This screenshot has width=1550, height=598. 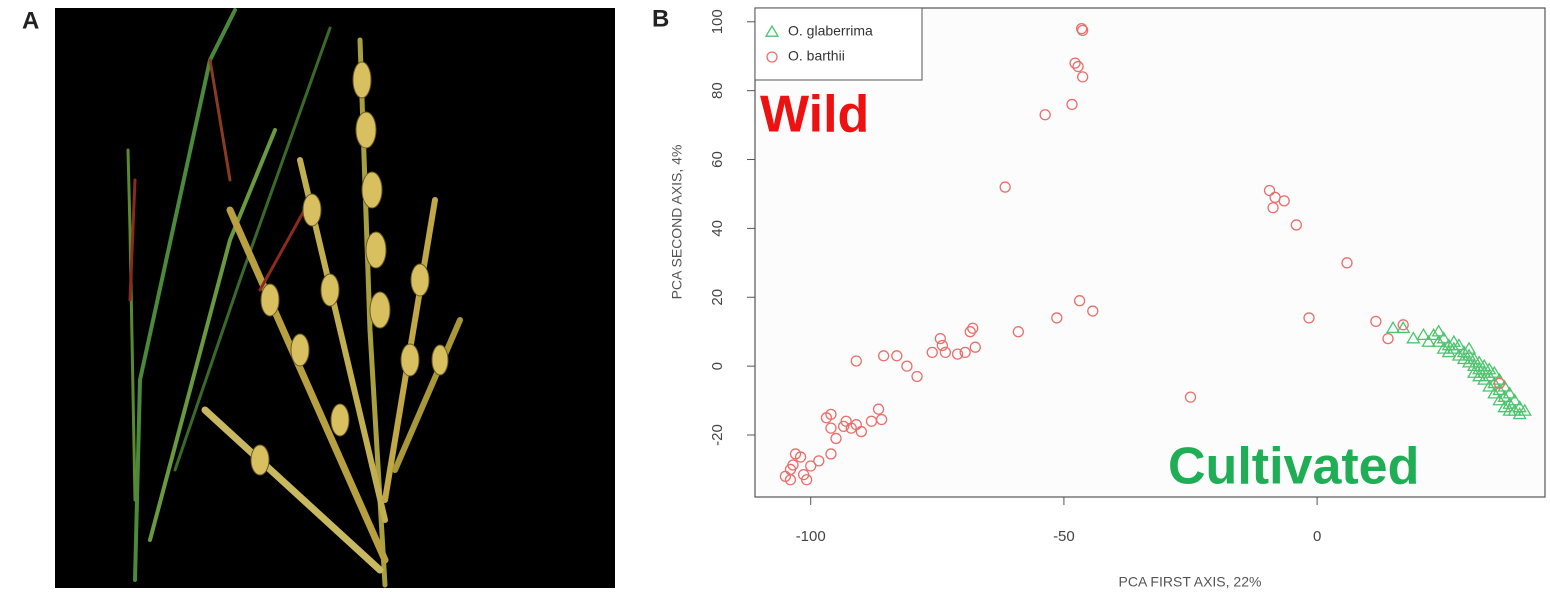 I want to click on y-tick-label: 100, so click(x=717, y=21).